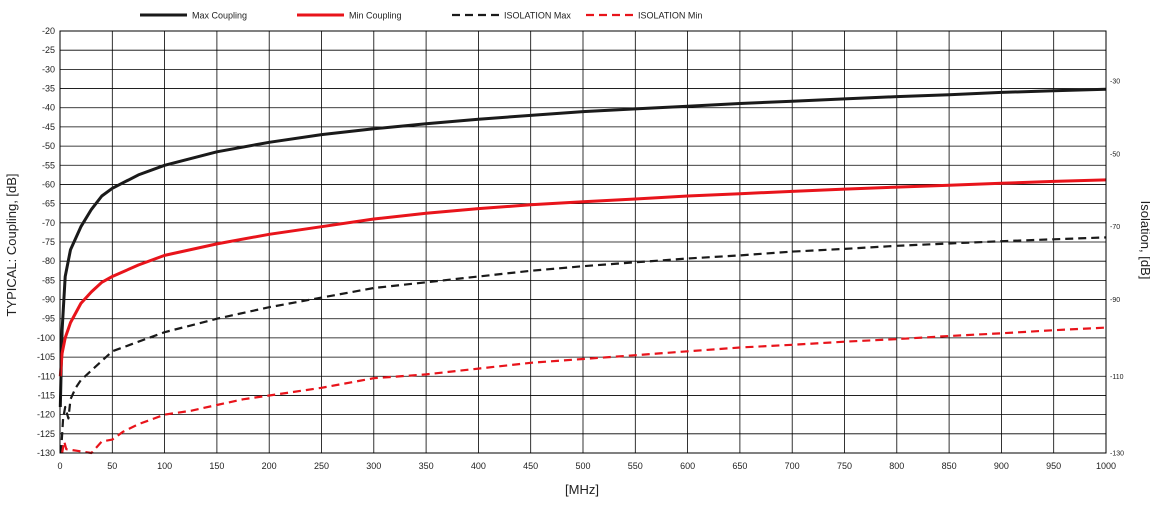 Image resolution: width=1150 pixels, height=505 pixels. I want to click on x-tick-label: 900, so click(1001, 466).